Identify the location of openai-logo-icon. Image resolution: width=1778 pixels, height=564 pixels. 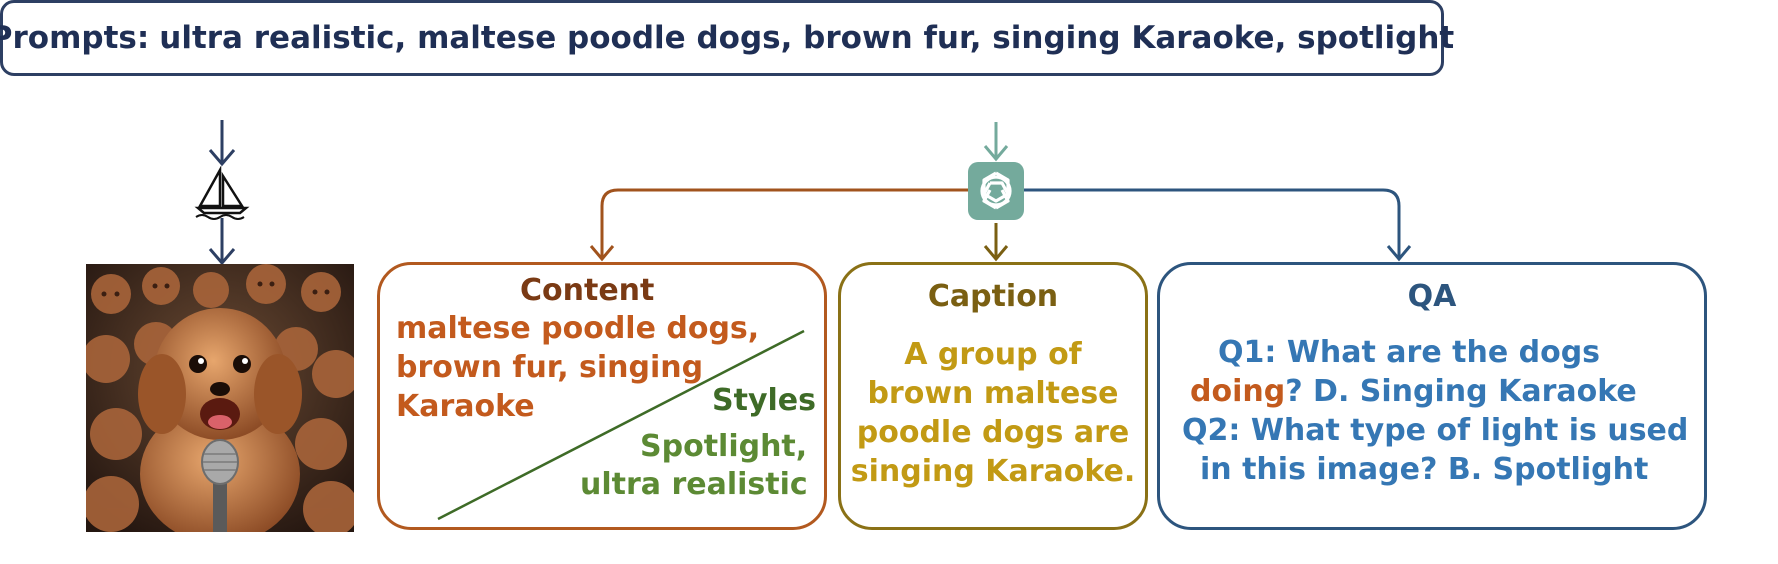
(996, 191).